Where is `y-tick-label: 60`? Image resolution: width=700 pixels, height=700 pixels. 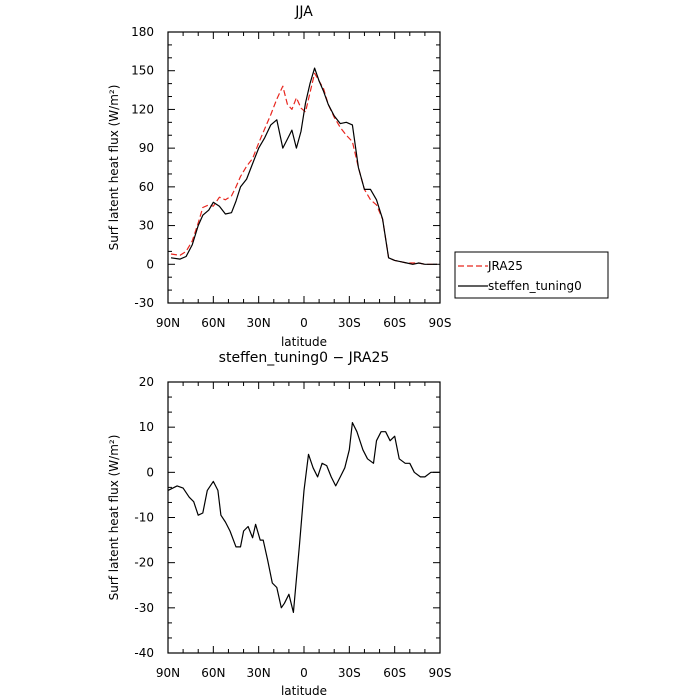
y-tick-label: 60 is located at coordinates (146, 187).